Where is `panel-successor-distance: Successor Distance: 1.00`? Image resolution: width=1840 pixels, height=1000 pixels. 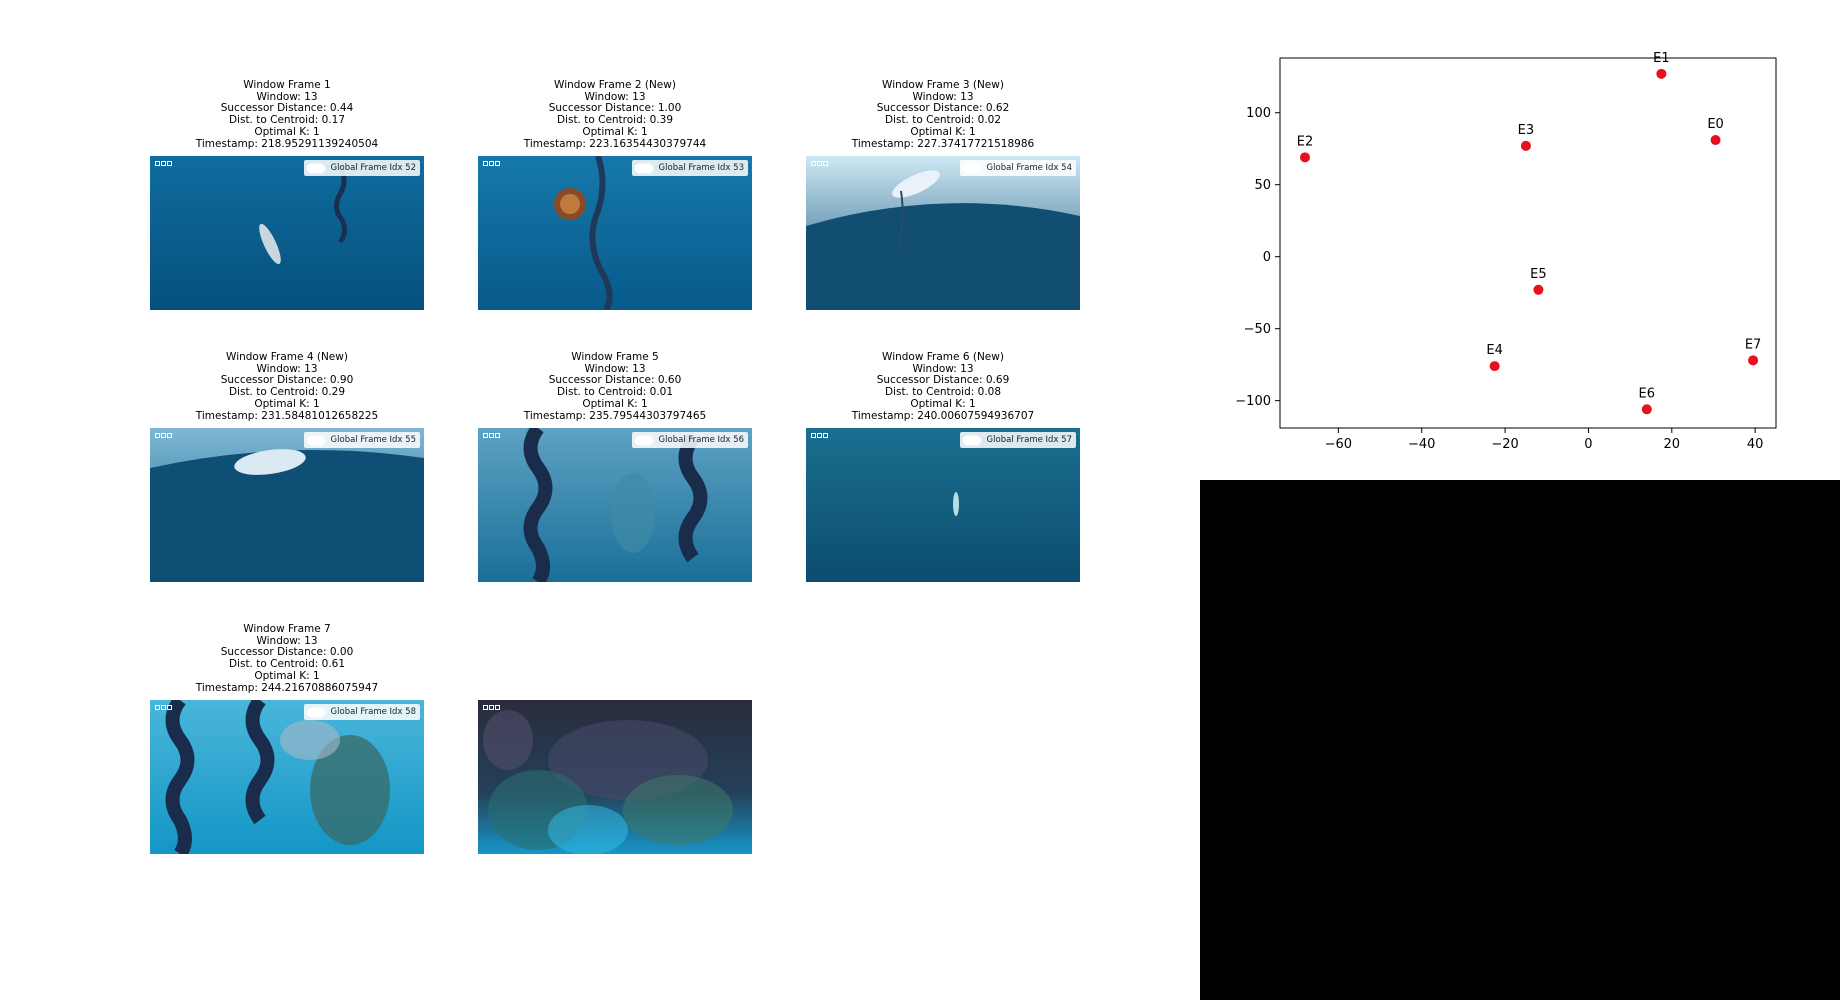
panel-successor-distance: Successor Distance: 1.00 is located at coordinates (615, 108).